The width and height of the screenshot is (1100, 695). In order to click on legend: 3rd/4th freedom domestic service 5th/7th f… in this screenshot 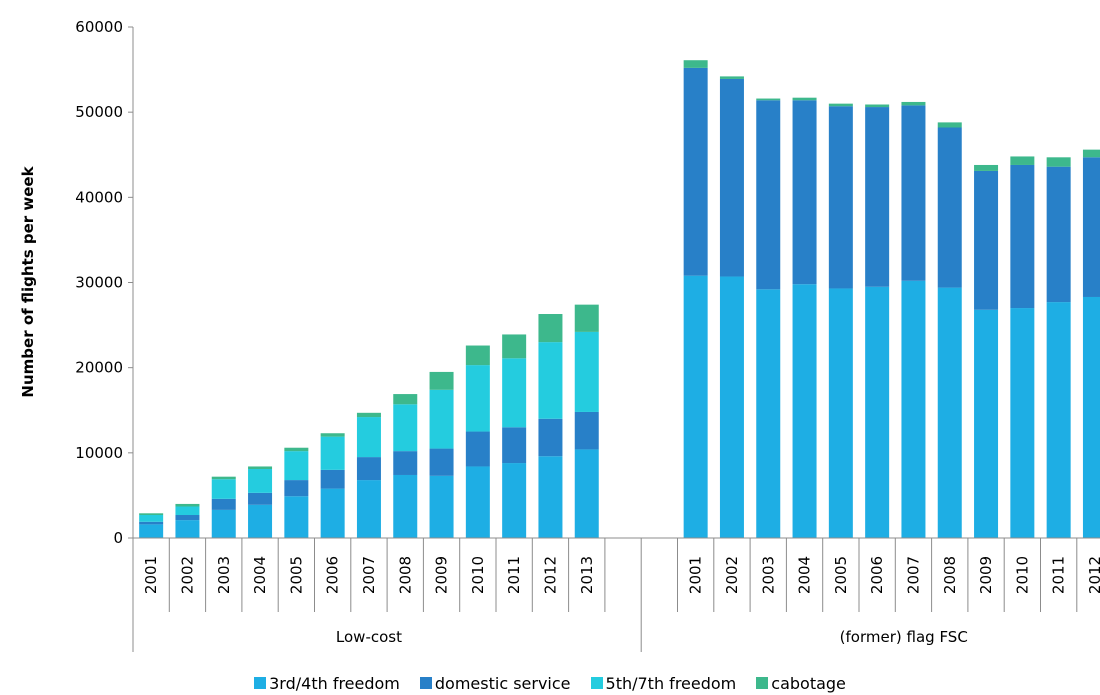, I will do `click(550, 683)`.